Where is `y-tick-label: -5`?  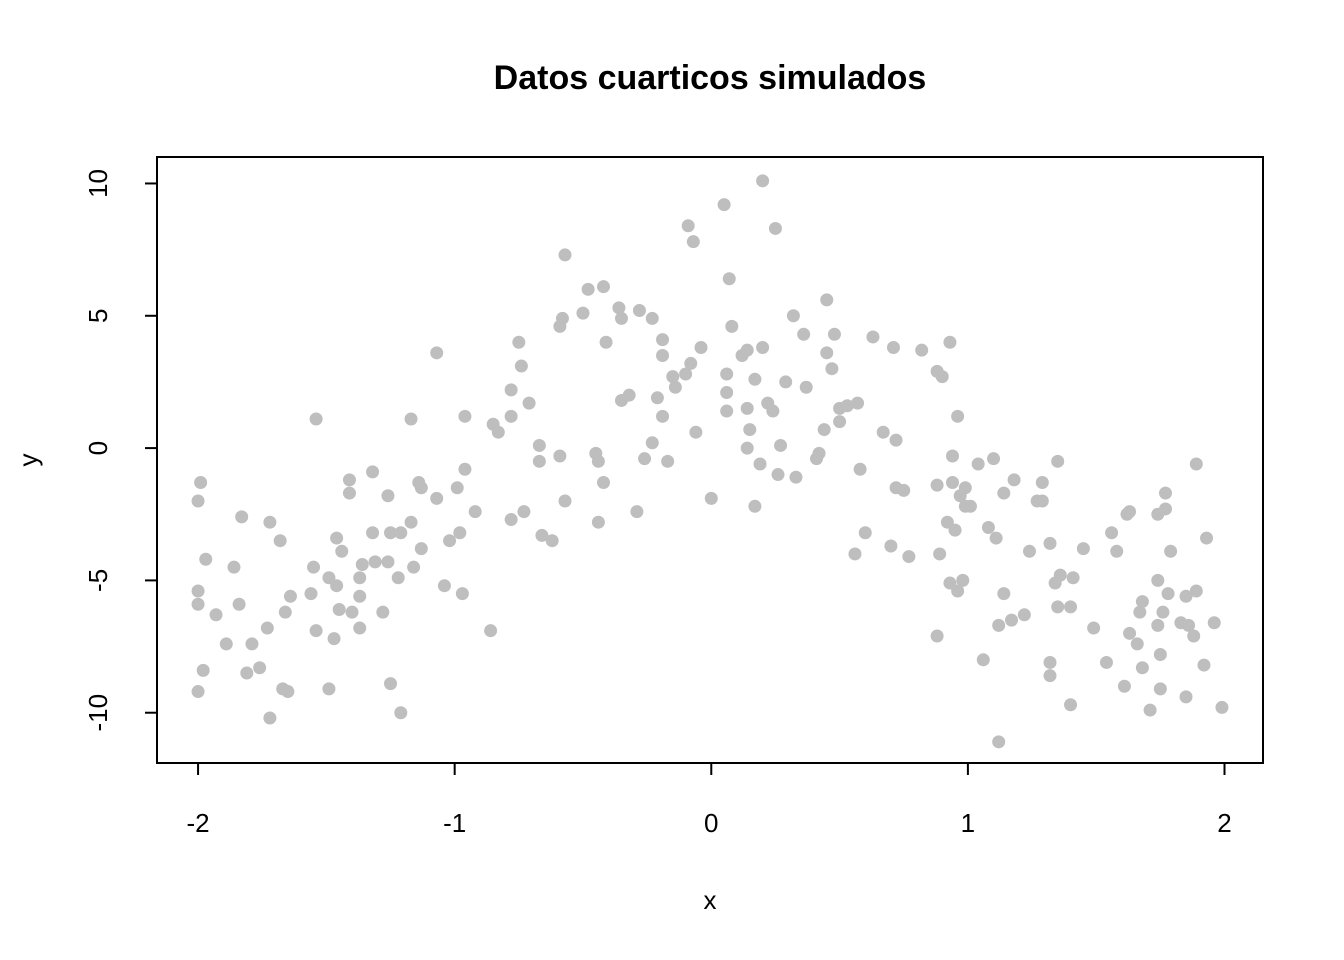 y-tick-label: -5 is located at coordinates (98, 580).